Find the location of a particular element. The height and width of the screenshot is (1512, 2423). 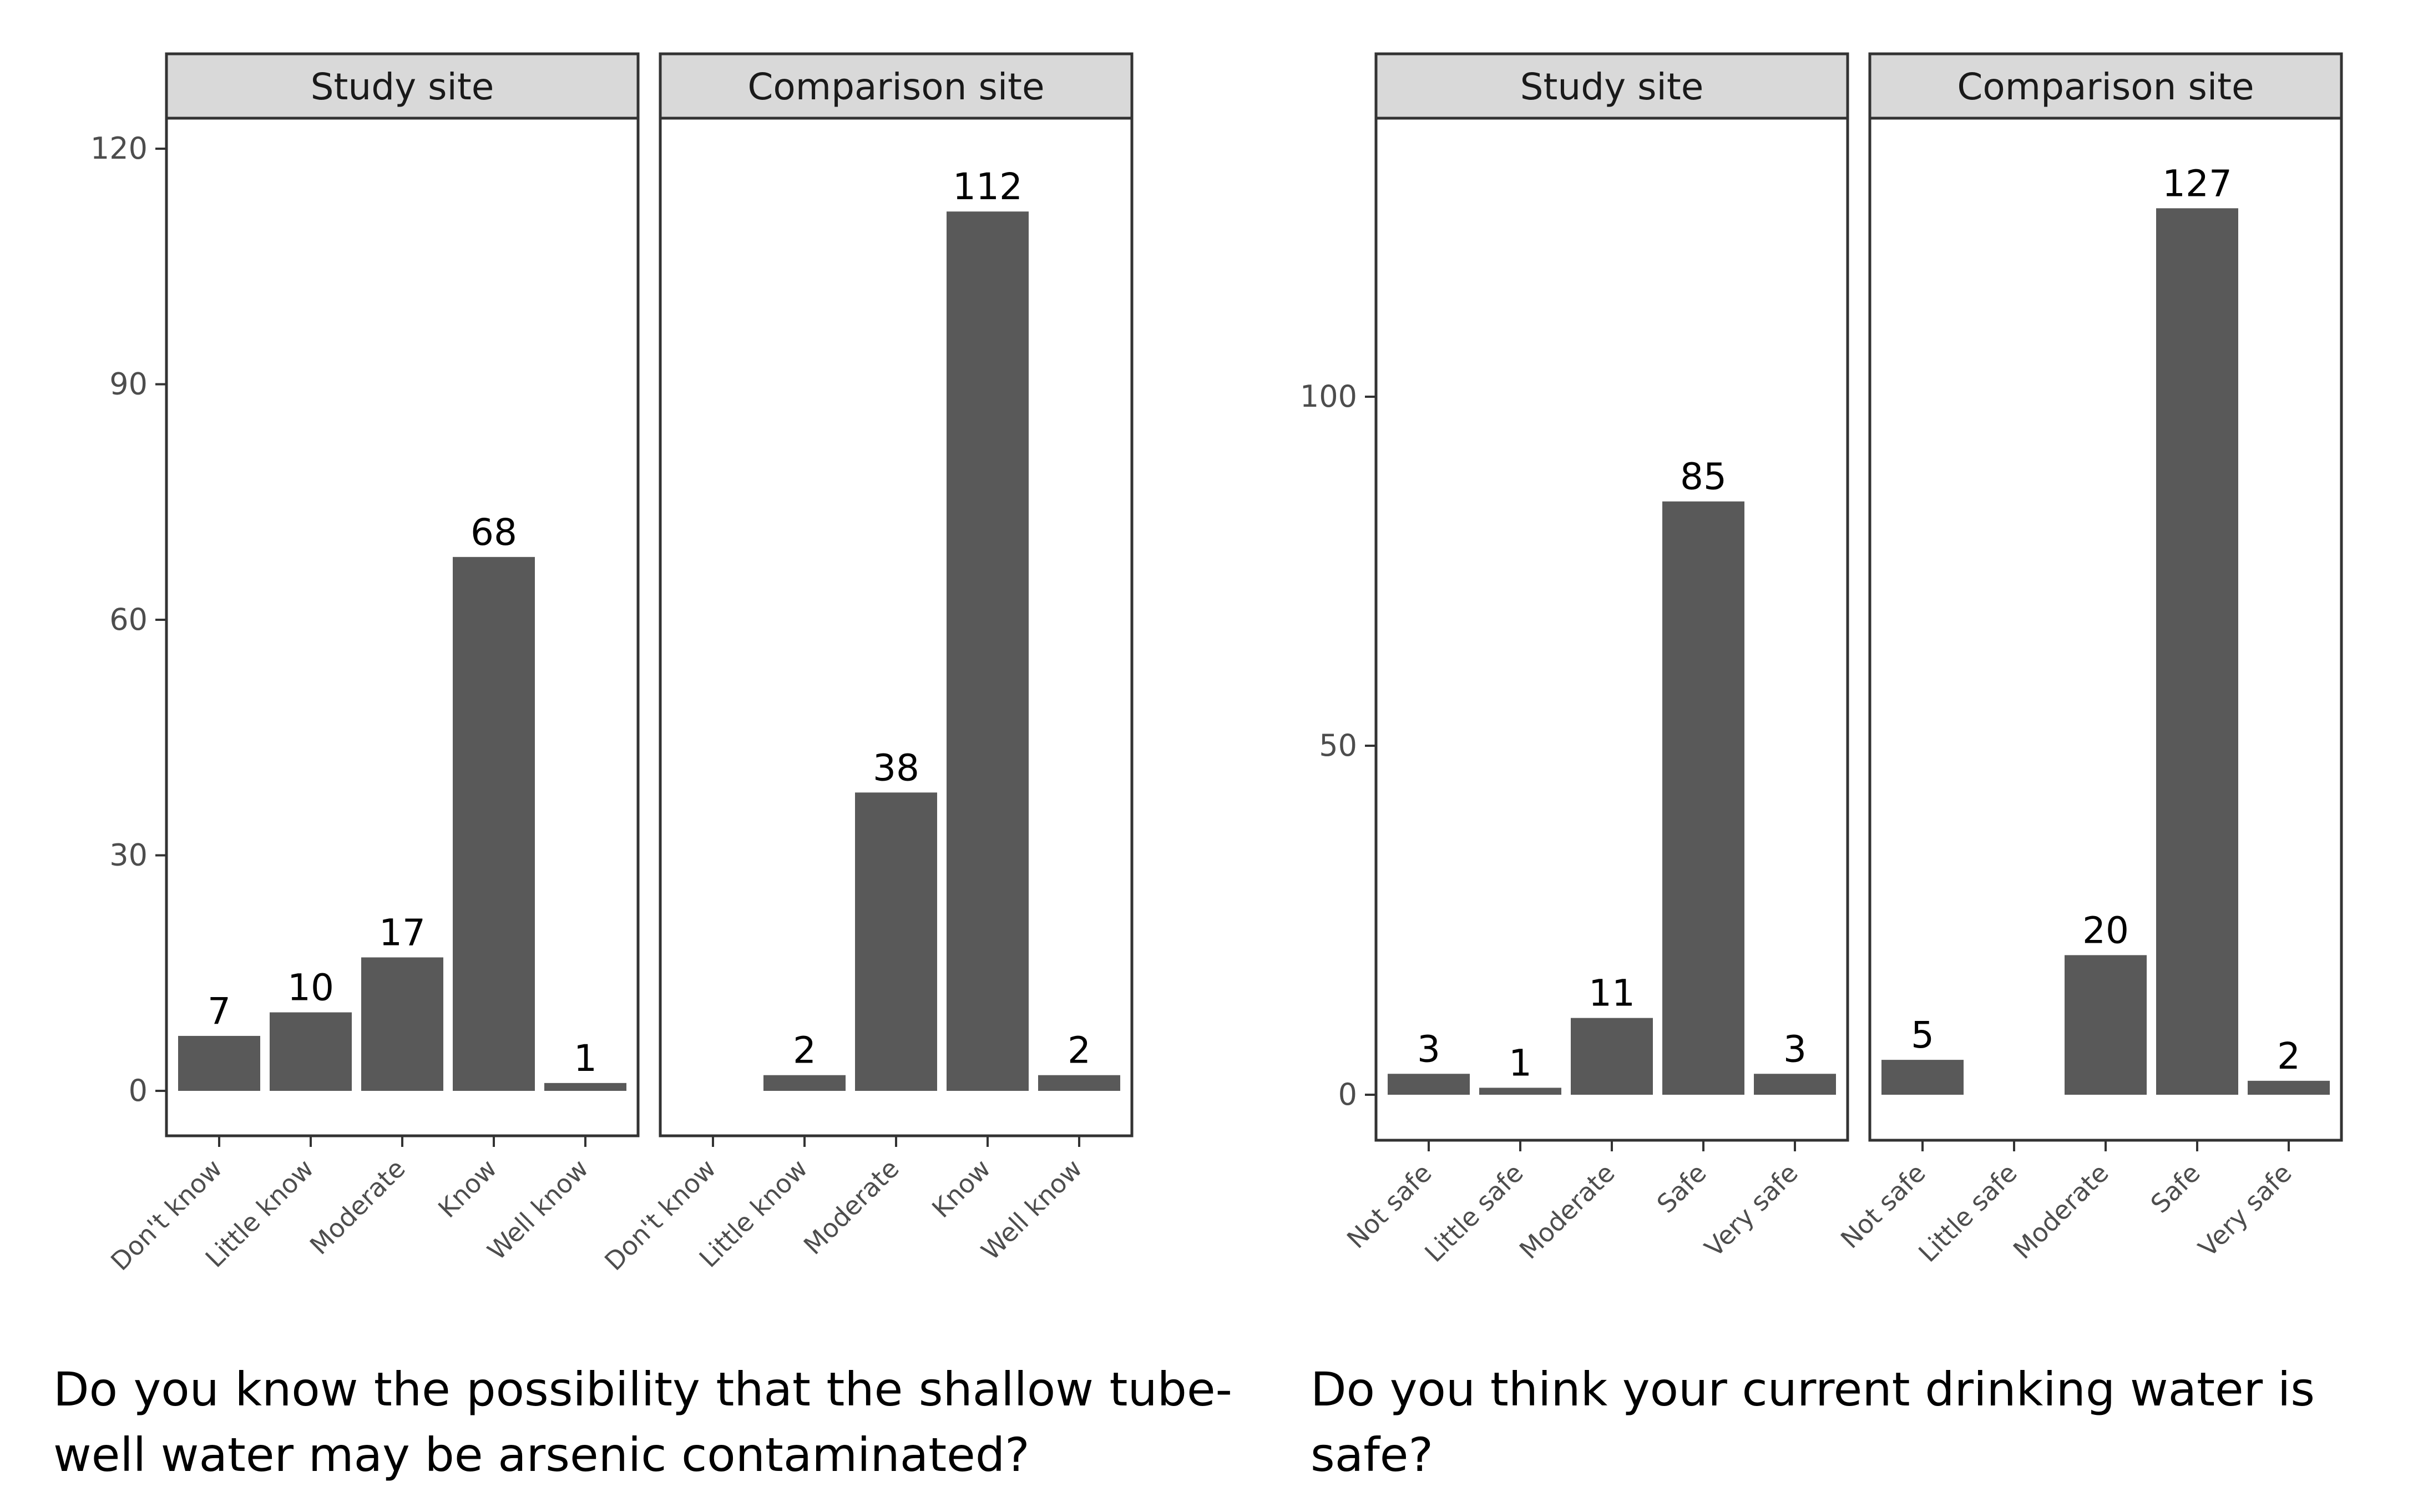

bar-study-site-little-know is located at coordinates (311, 1051).